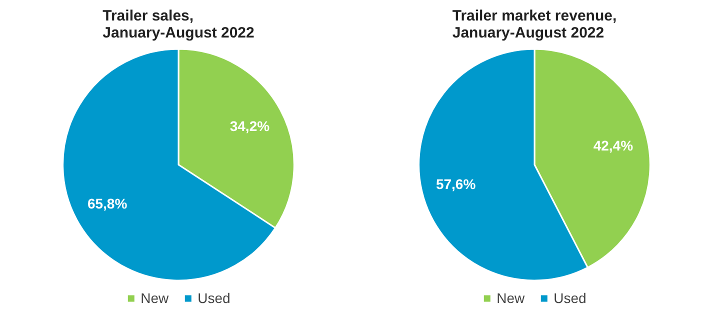 The height and width of the screenshot is (326, 726). I want to click on data-label: 34,2%, so click(250, 126).